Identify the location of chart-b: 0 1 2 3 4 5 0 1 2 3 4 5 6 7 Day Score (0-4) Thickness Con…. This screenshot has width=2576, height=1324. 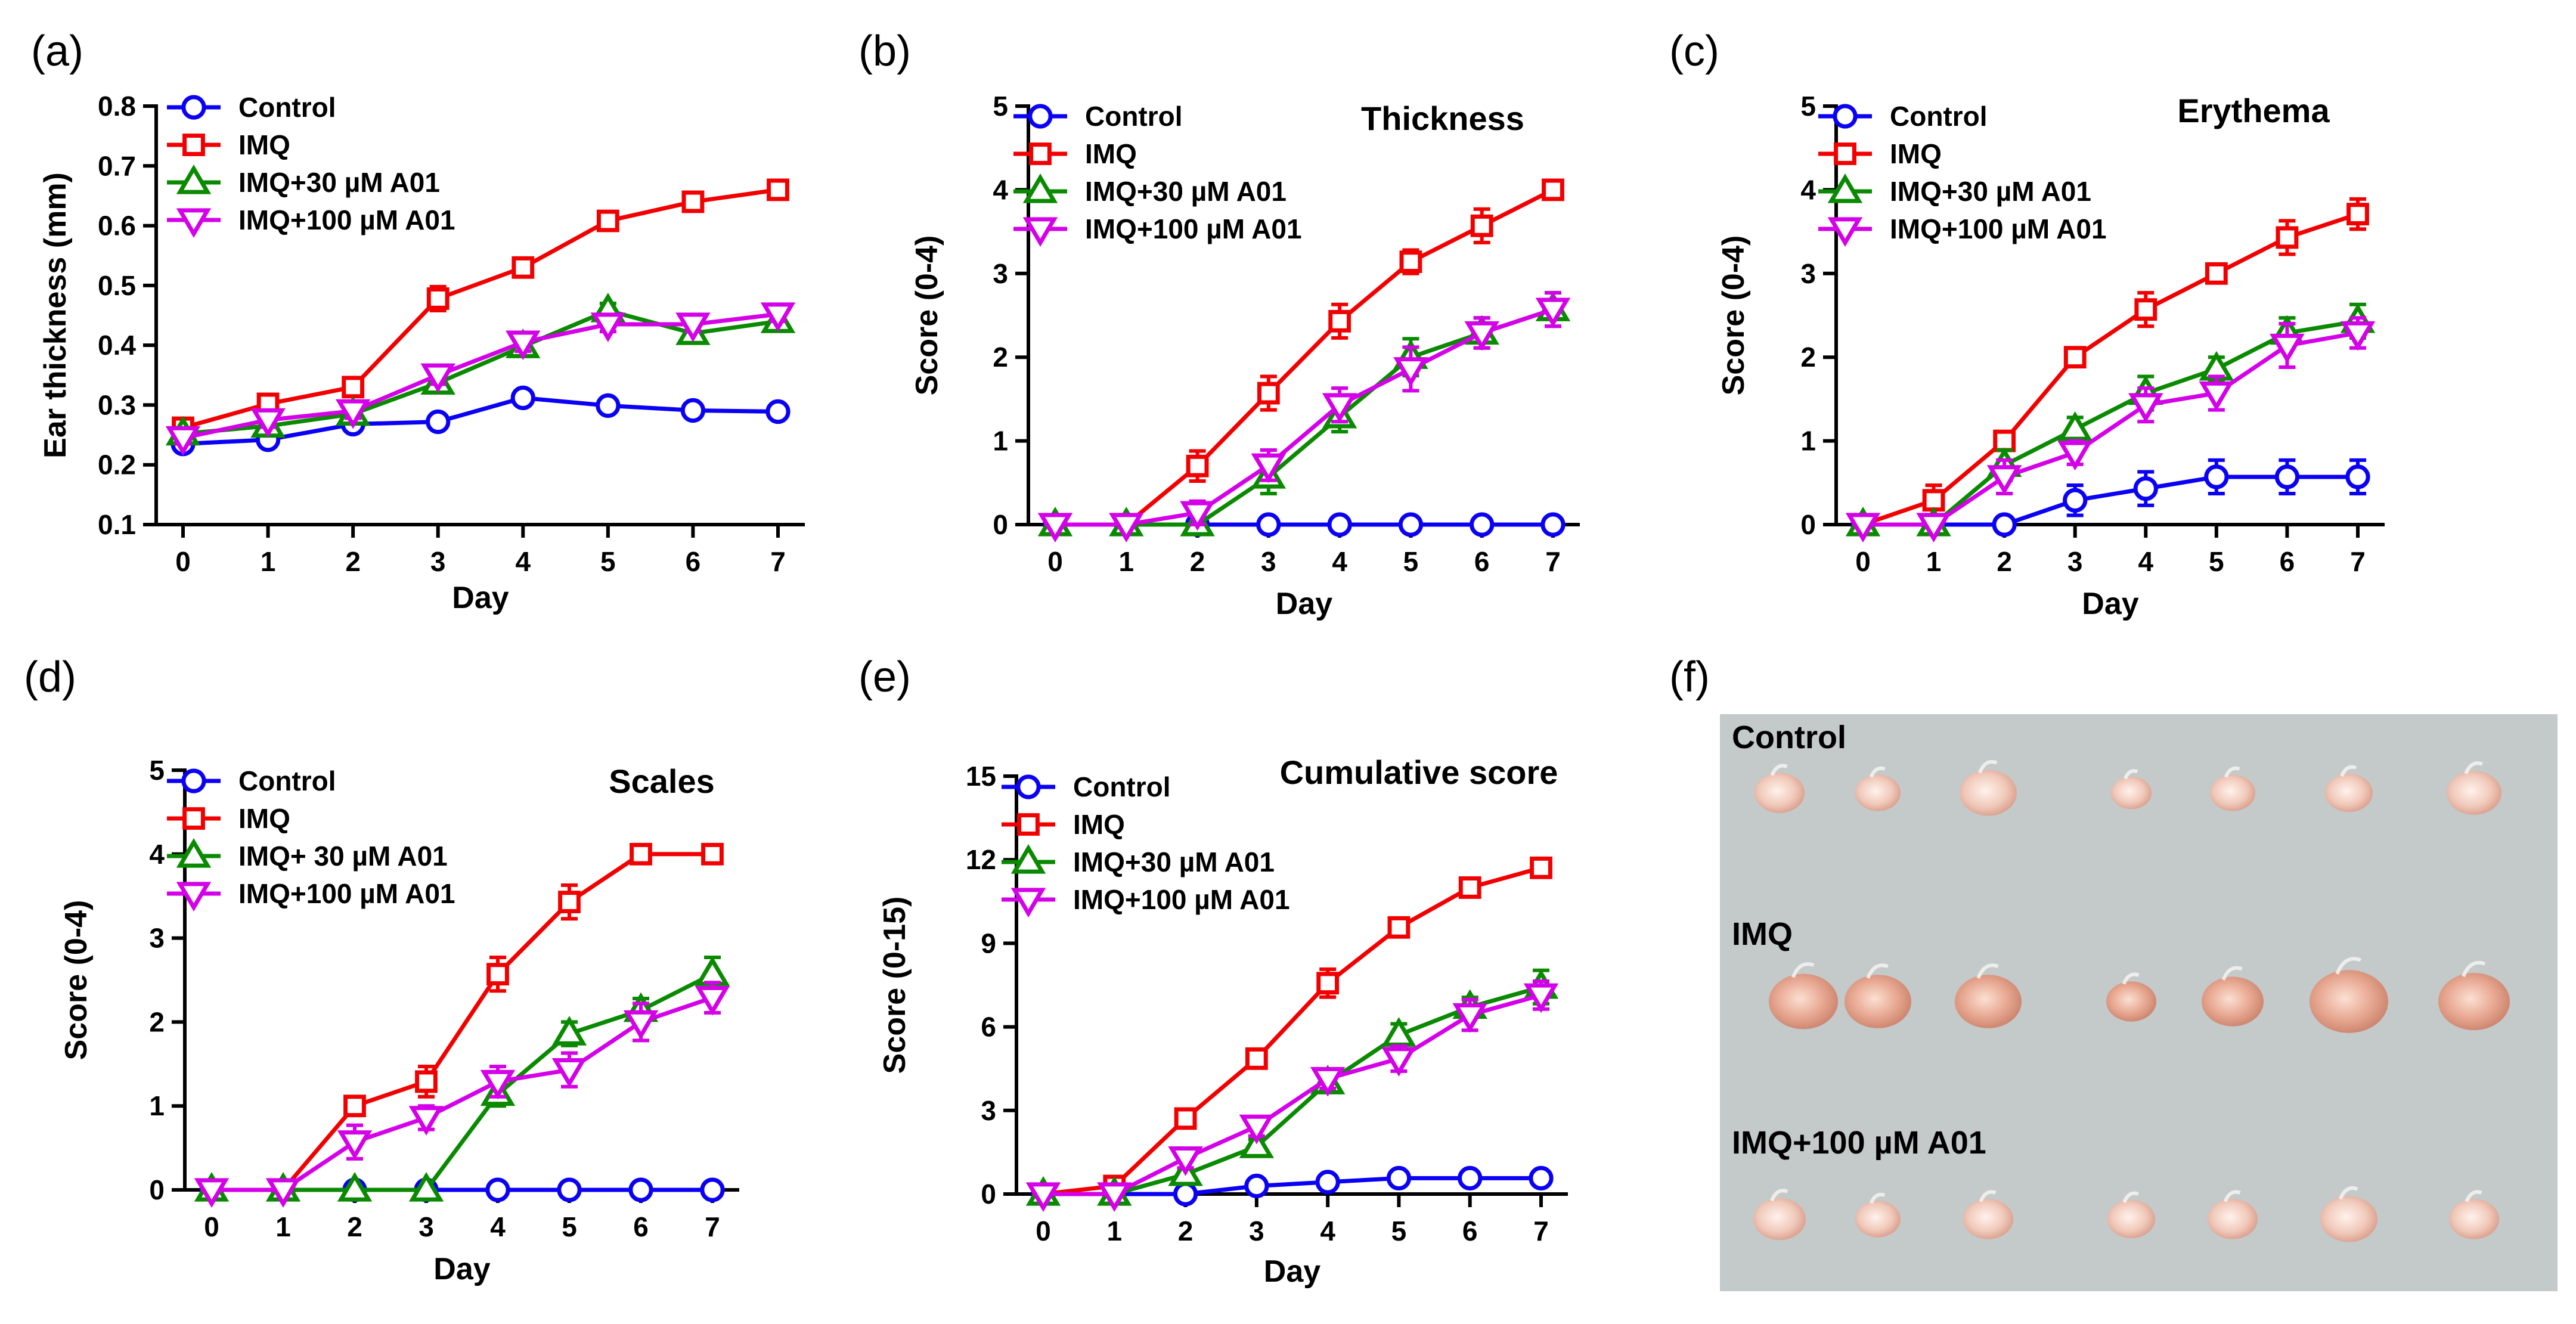
(1245, 356).